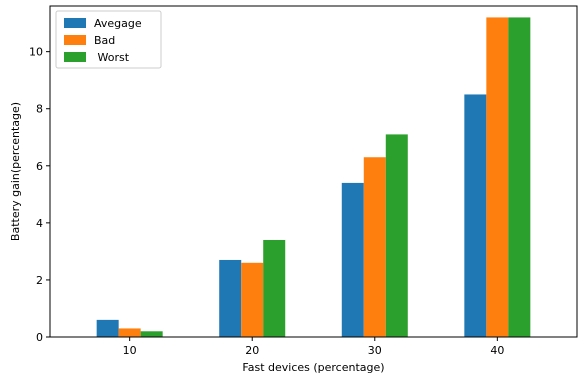 Image resolution: width=579 pixels, height=377 pixels. I want to click on y-tick-label-2: 2, so click(39, 280).